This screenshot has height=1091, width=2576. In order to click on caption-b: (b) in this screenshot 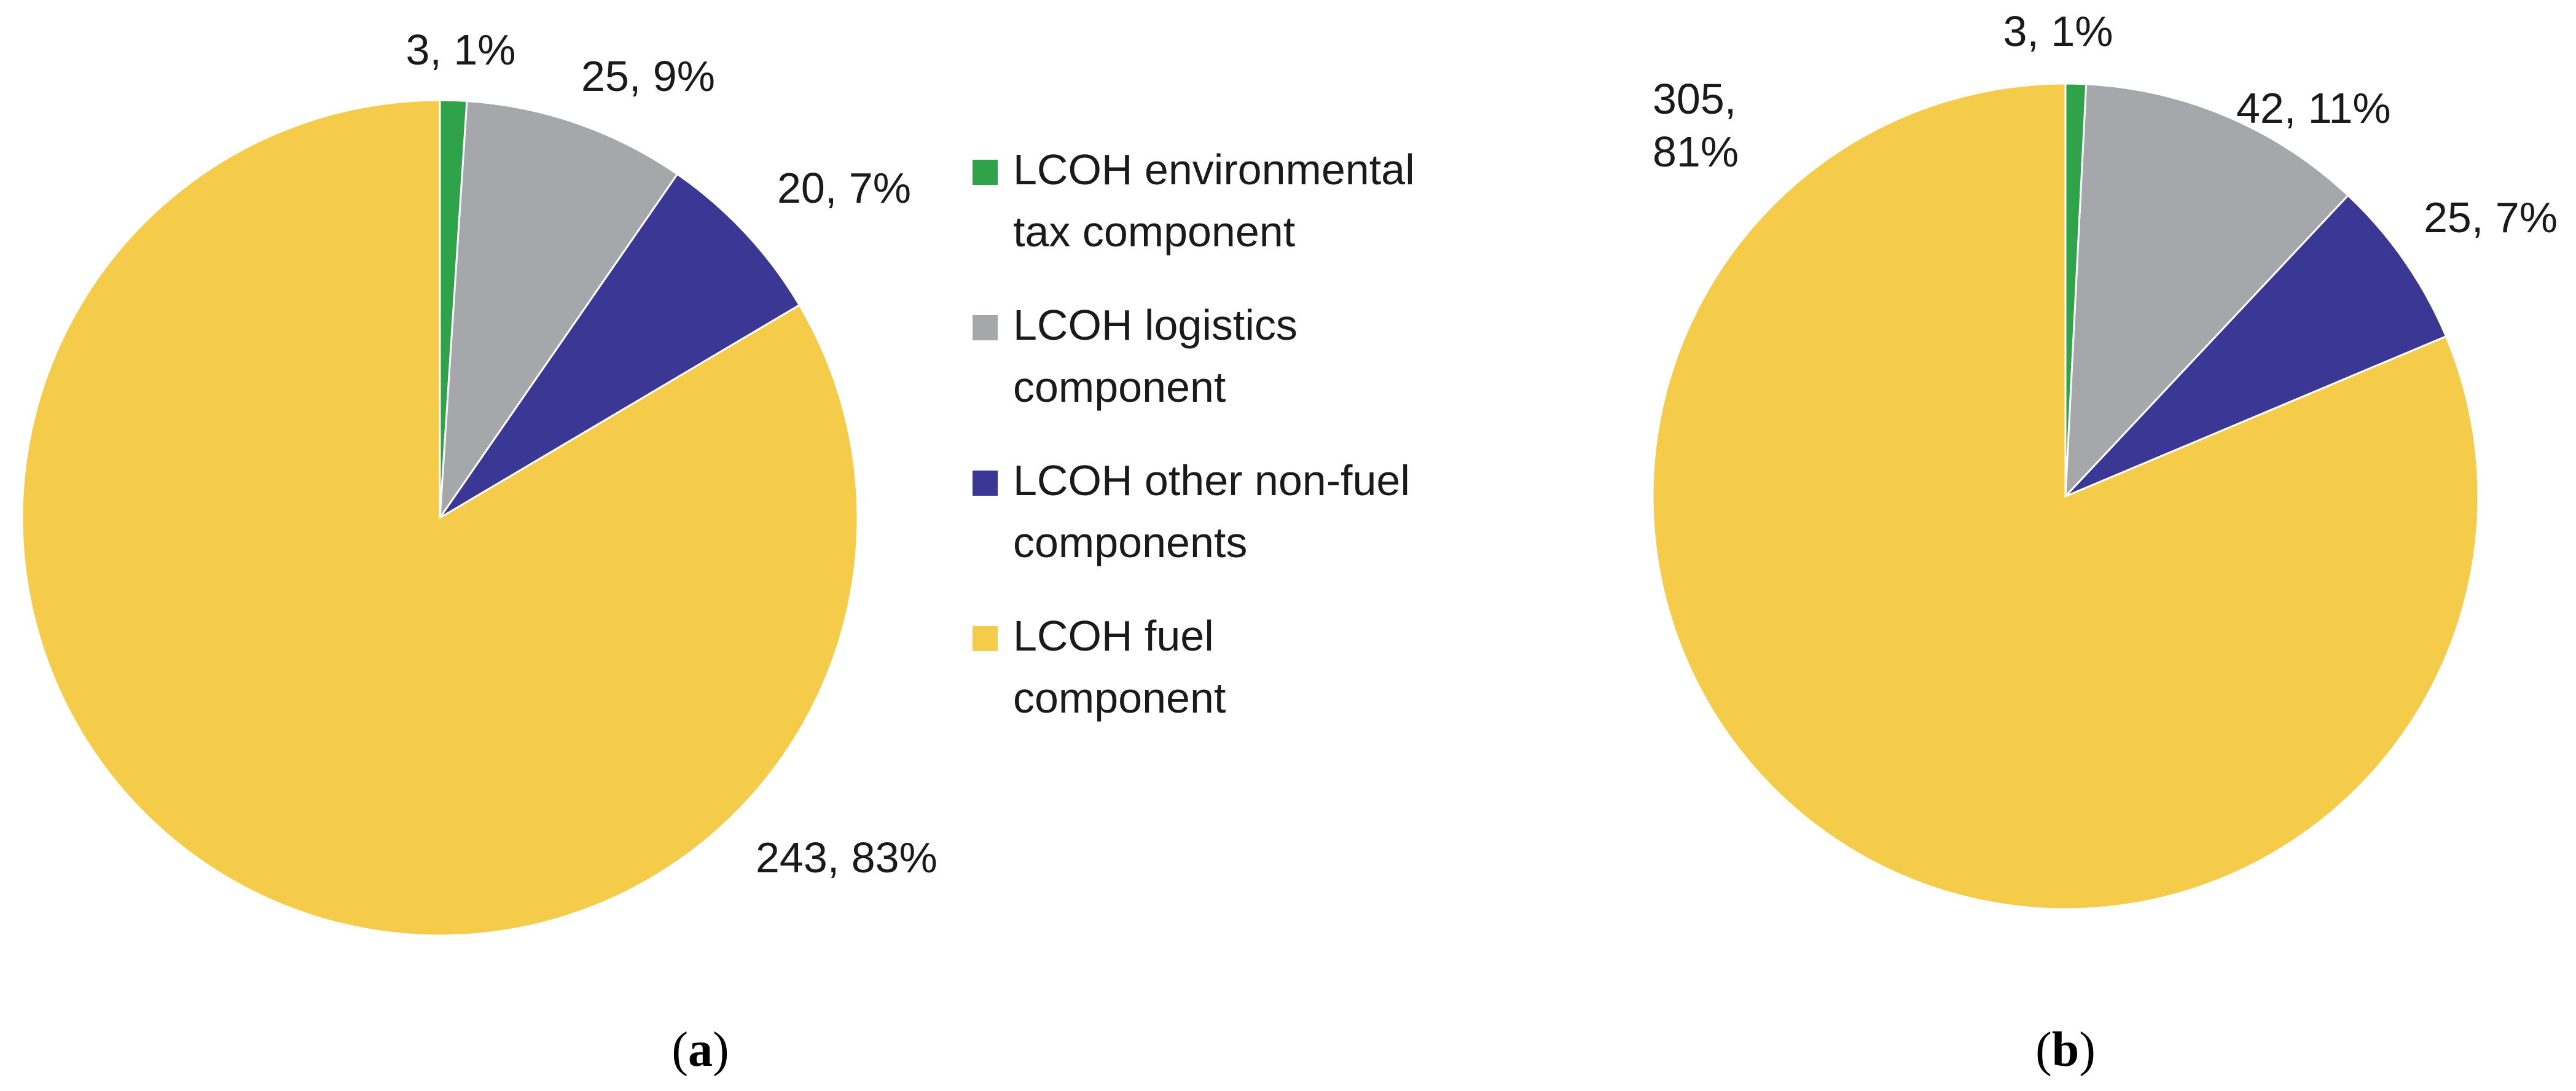, I will do `click(2065, 1050)`.